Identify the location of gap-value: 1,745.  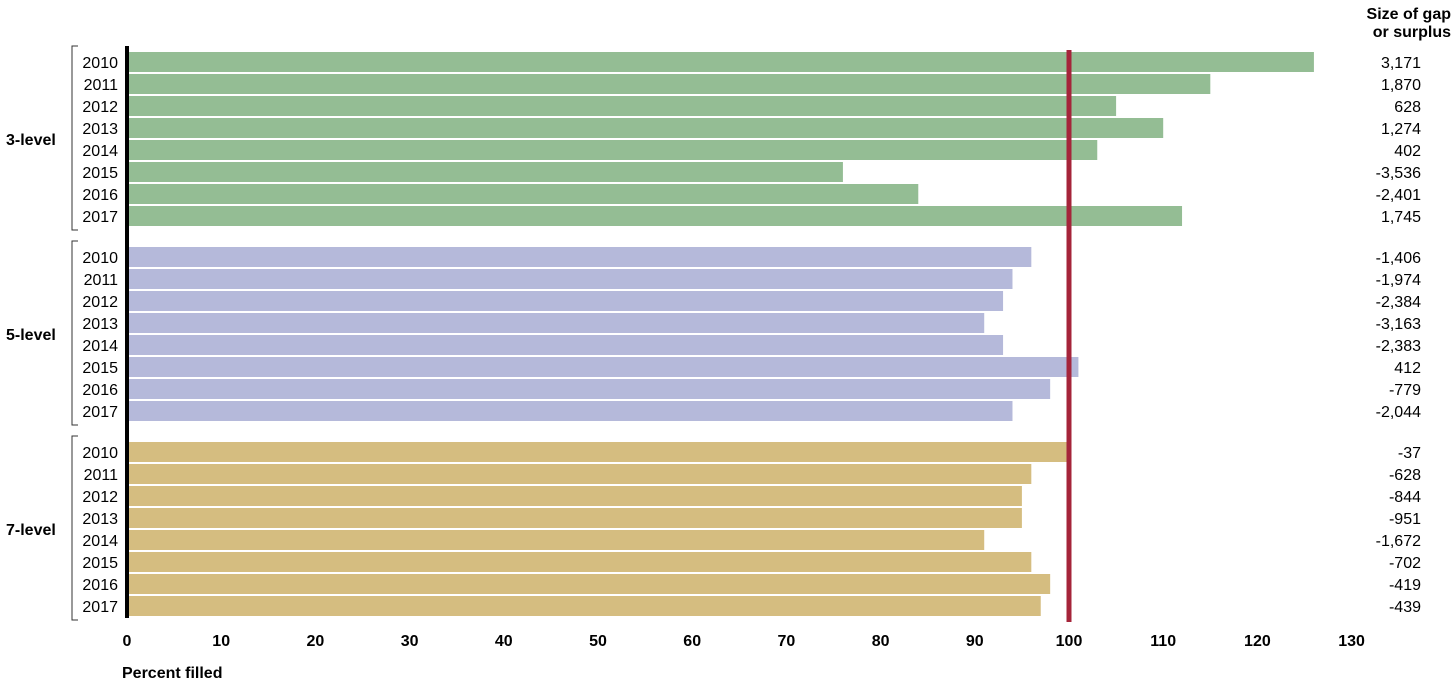
(1401, 217).